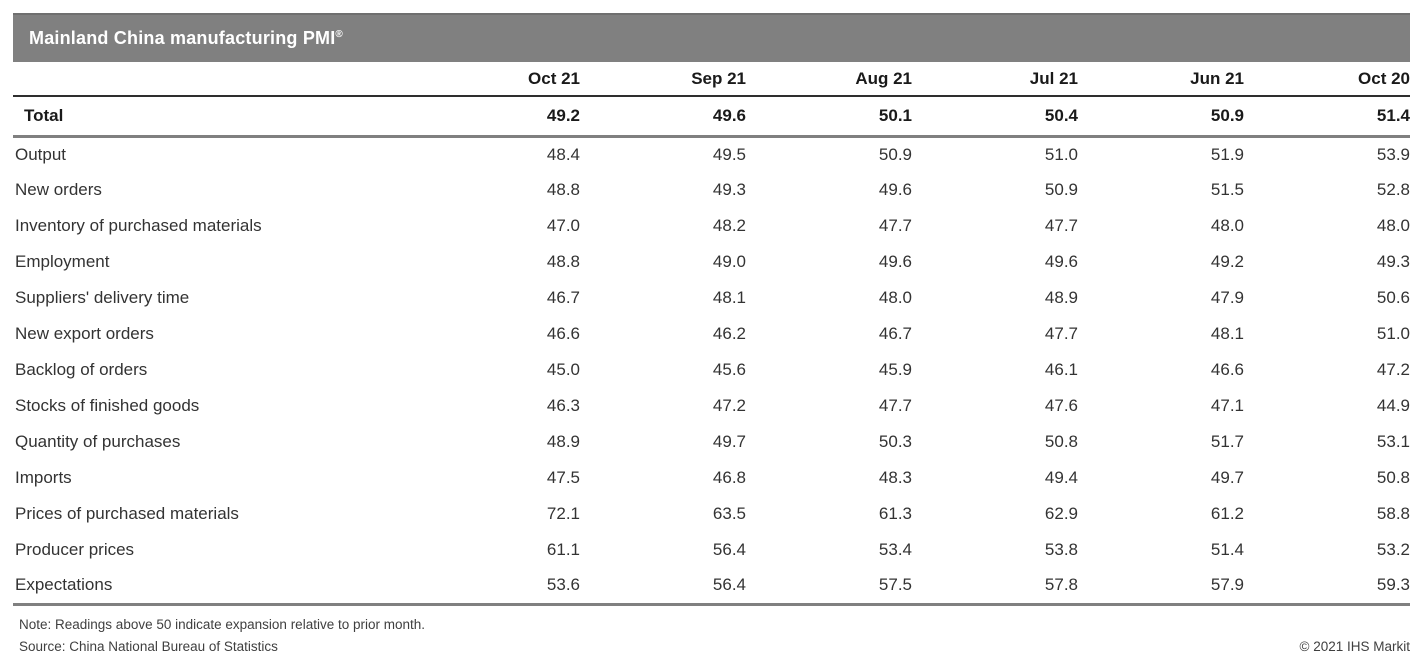 The width and height of the screenshot is (1423, 667). I want to click on value-cell: 46.7, so click(895, 333).